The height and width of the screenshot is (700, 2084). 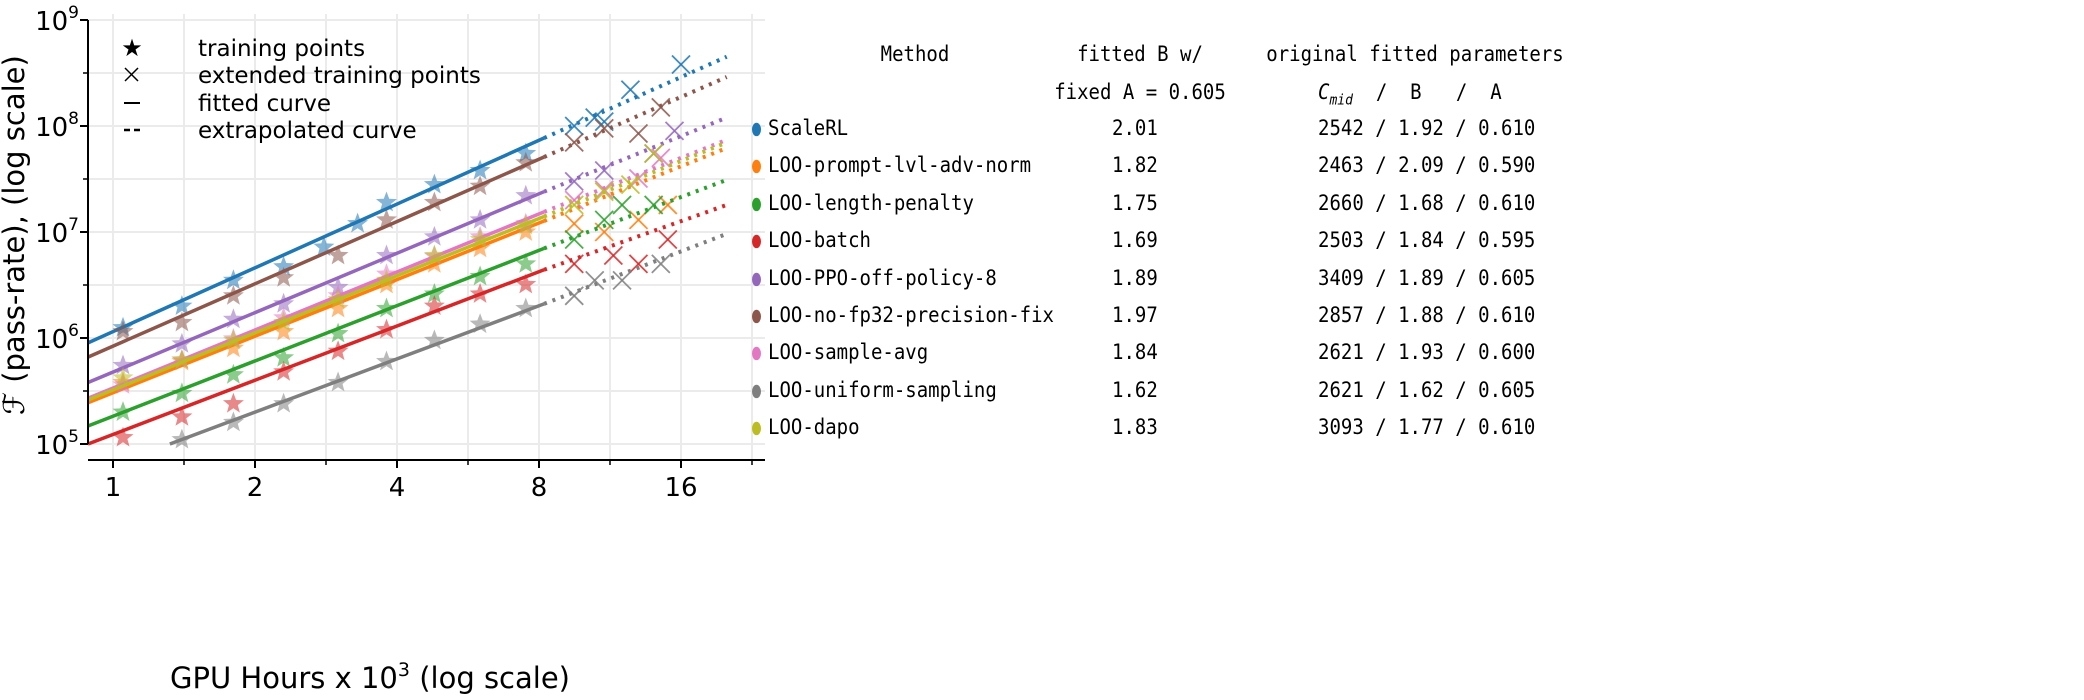 What do you see at coordinates (1135, 166) in the screenshot?
I see `fitted-b-cell: 1.82` at bounding box center [1135, 166].